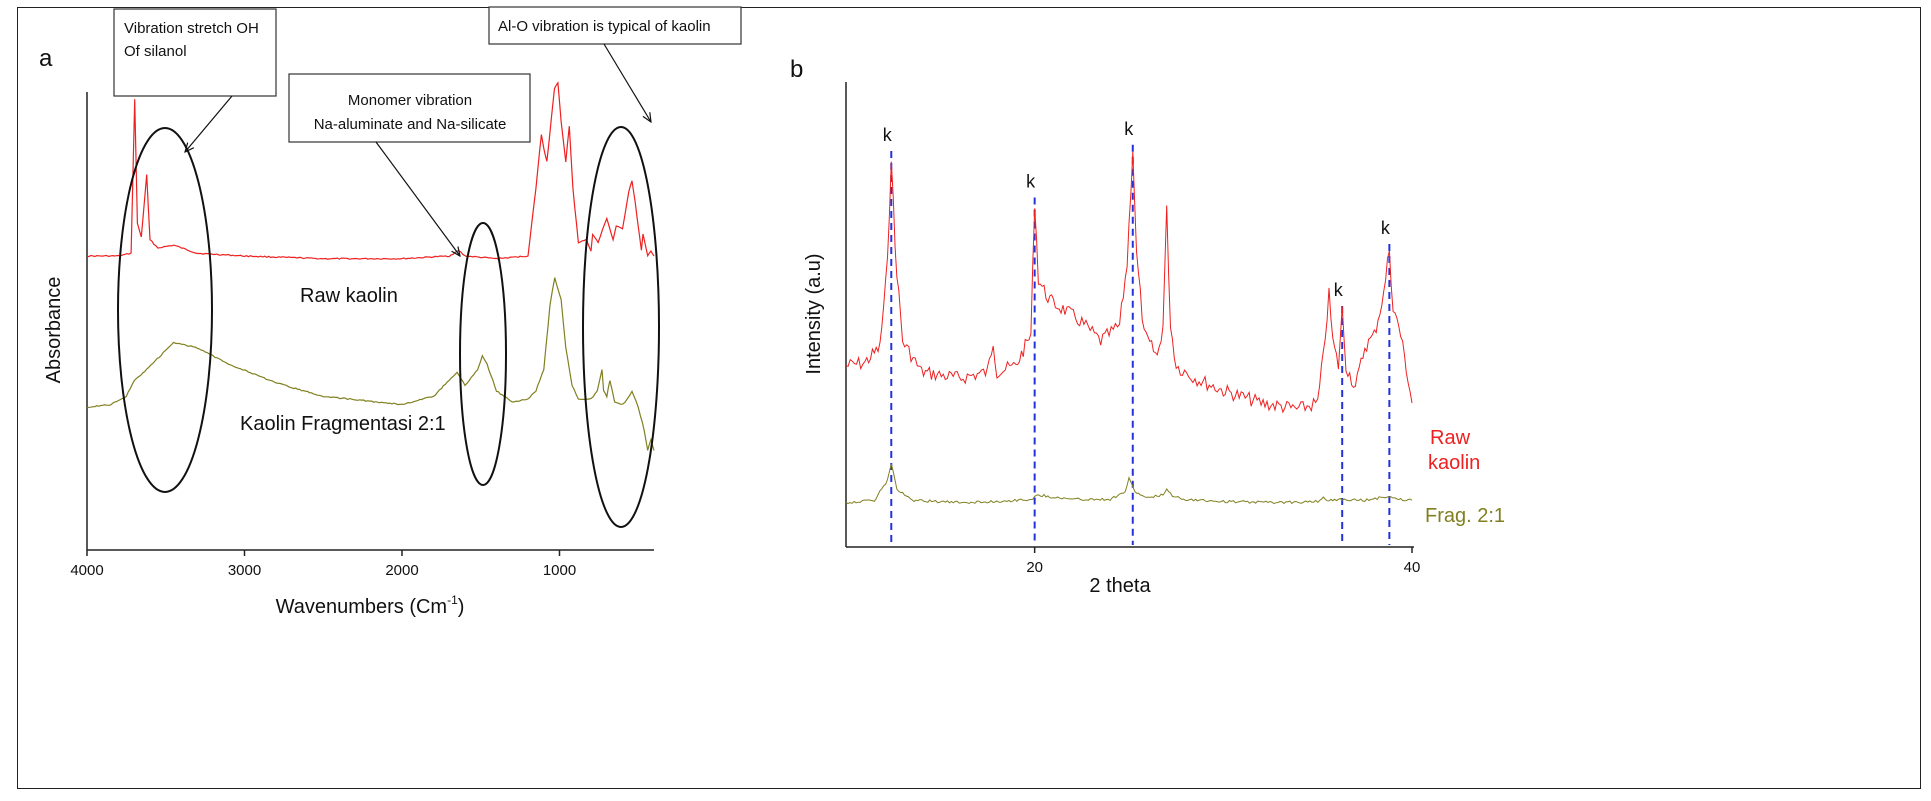 The height and width of the screenshot is (801, 1931). I want to click on annotation-arrow-oh, so click(209, 123).